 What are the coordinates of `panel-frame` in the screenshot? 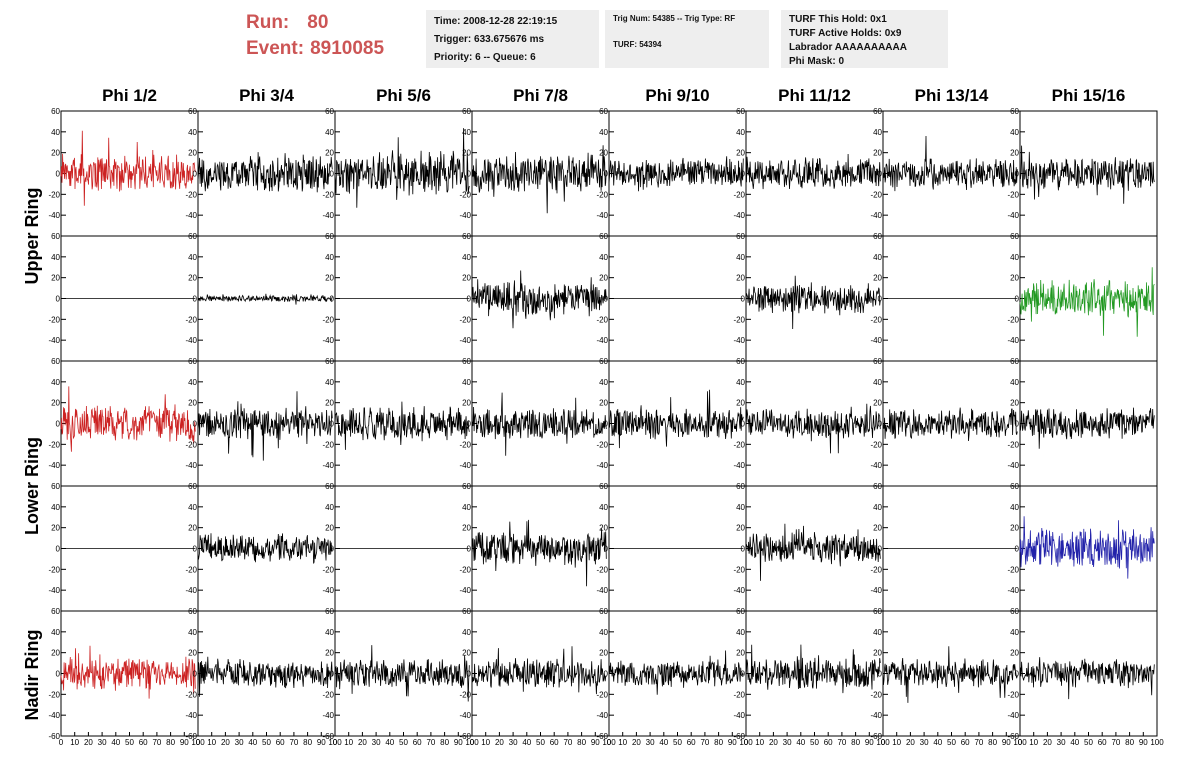 It's located at (266, 673).